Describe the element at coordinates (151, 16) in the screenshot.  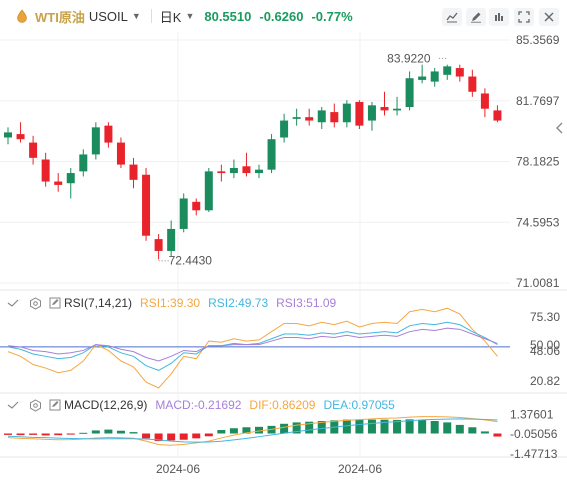
I see `divider` at that location.